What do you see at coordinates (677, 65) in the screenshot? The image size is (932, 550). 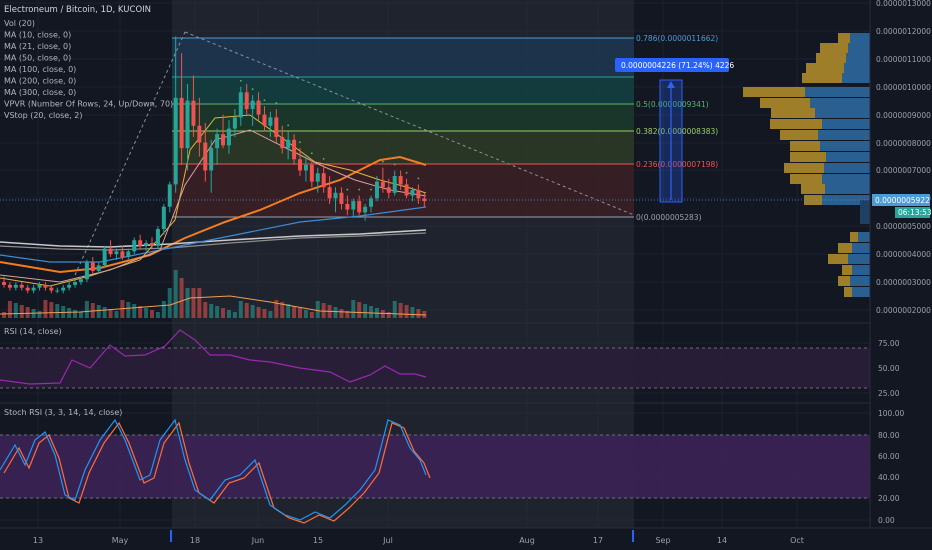 I see `measure-label: 0.0000004226 (71.24%) 4226` at bounding box center [677, 65].